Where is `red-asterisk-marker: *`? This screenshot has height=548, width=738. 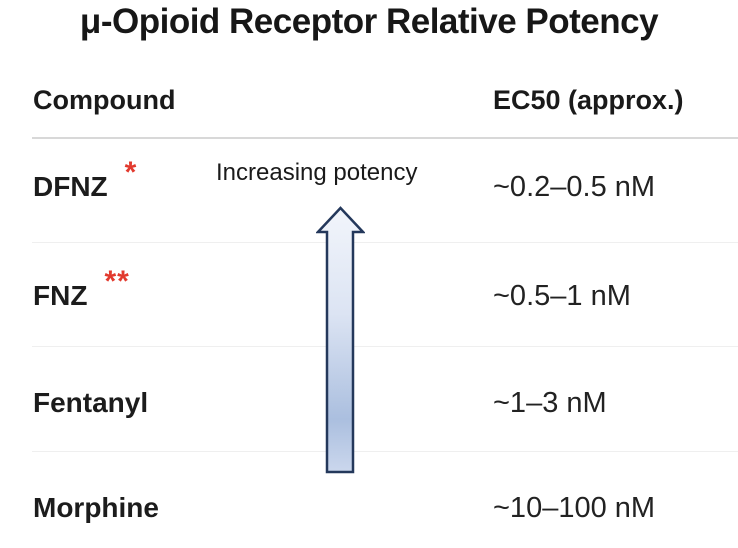
red-asterisk-marker: * is located at coordinates (131, 172).